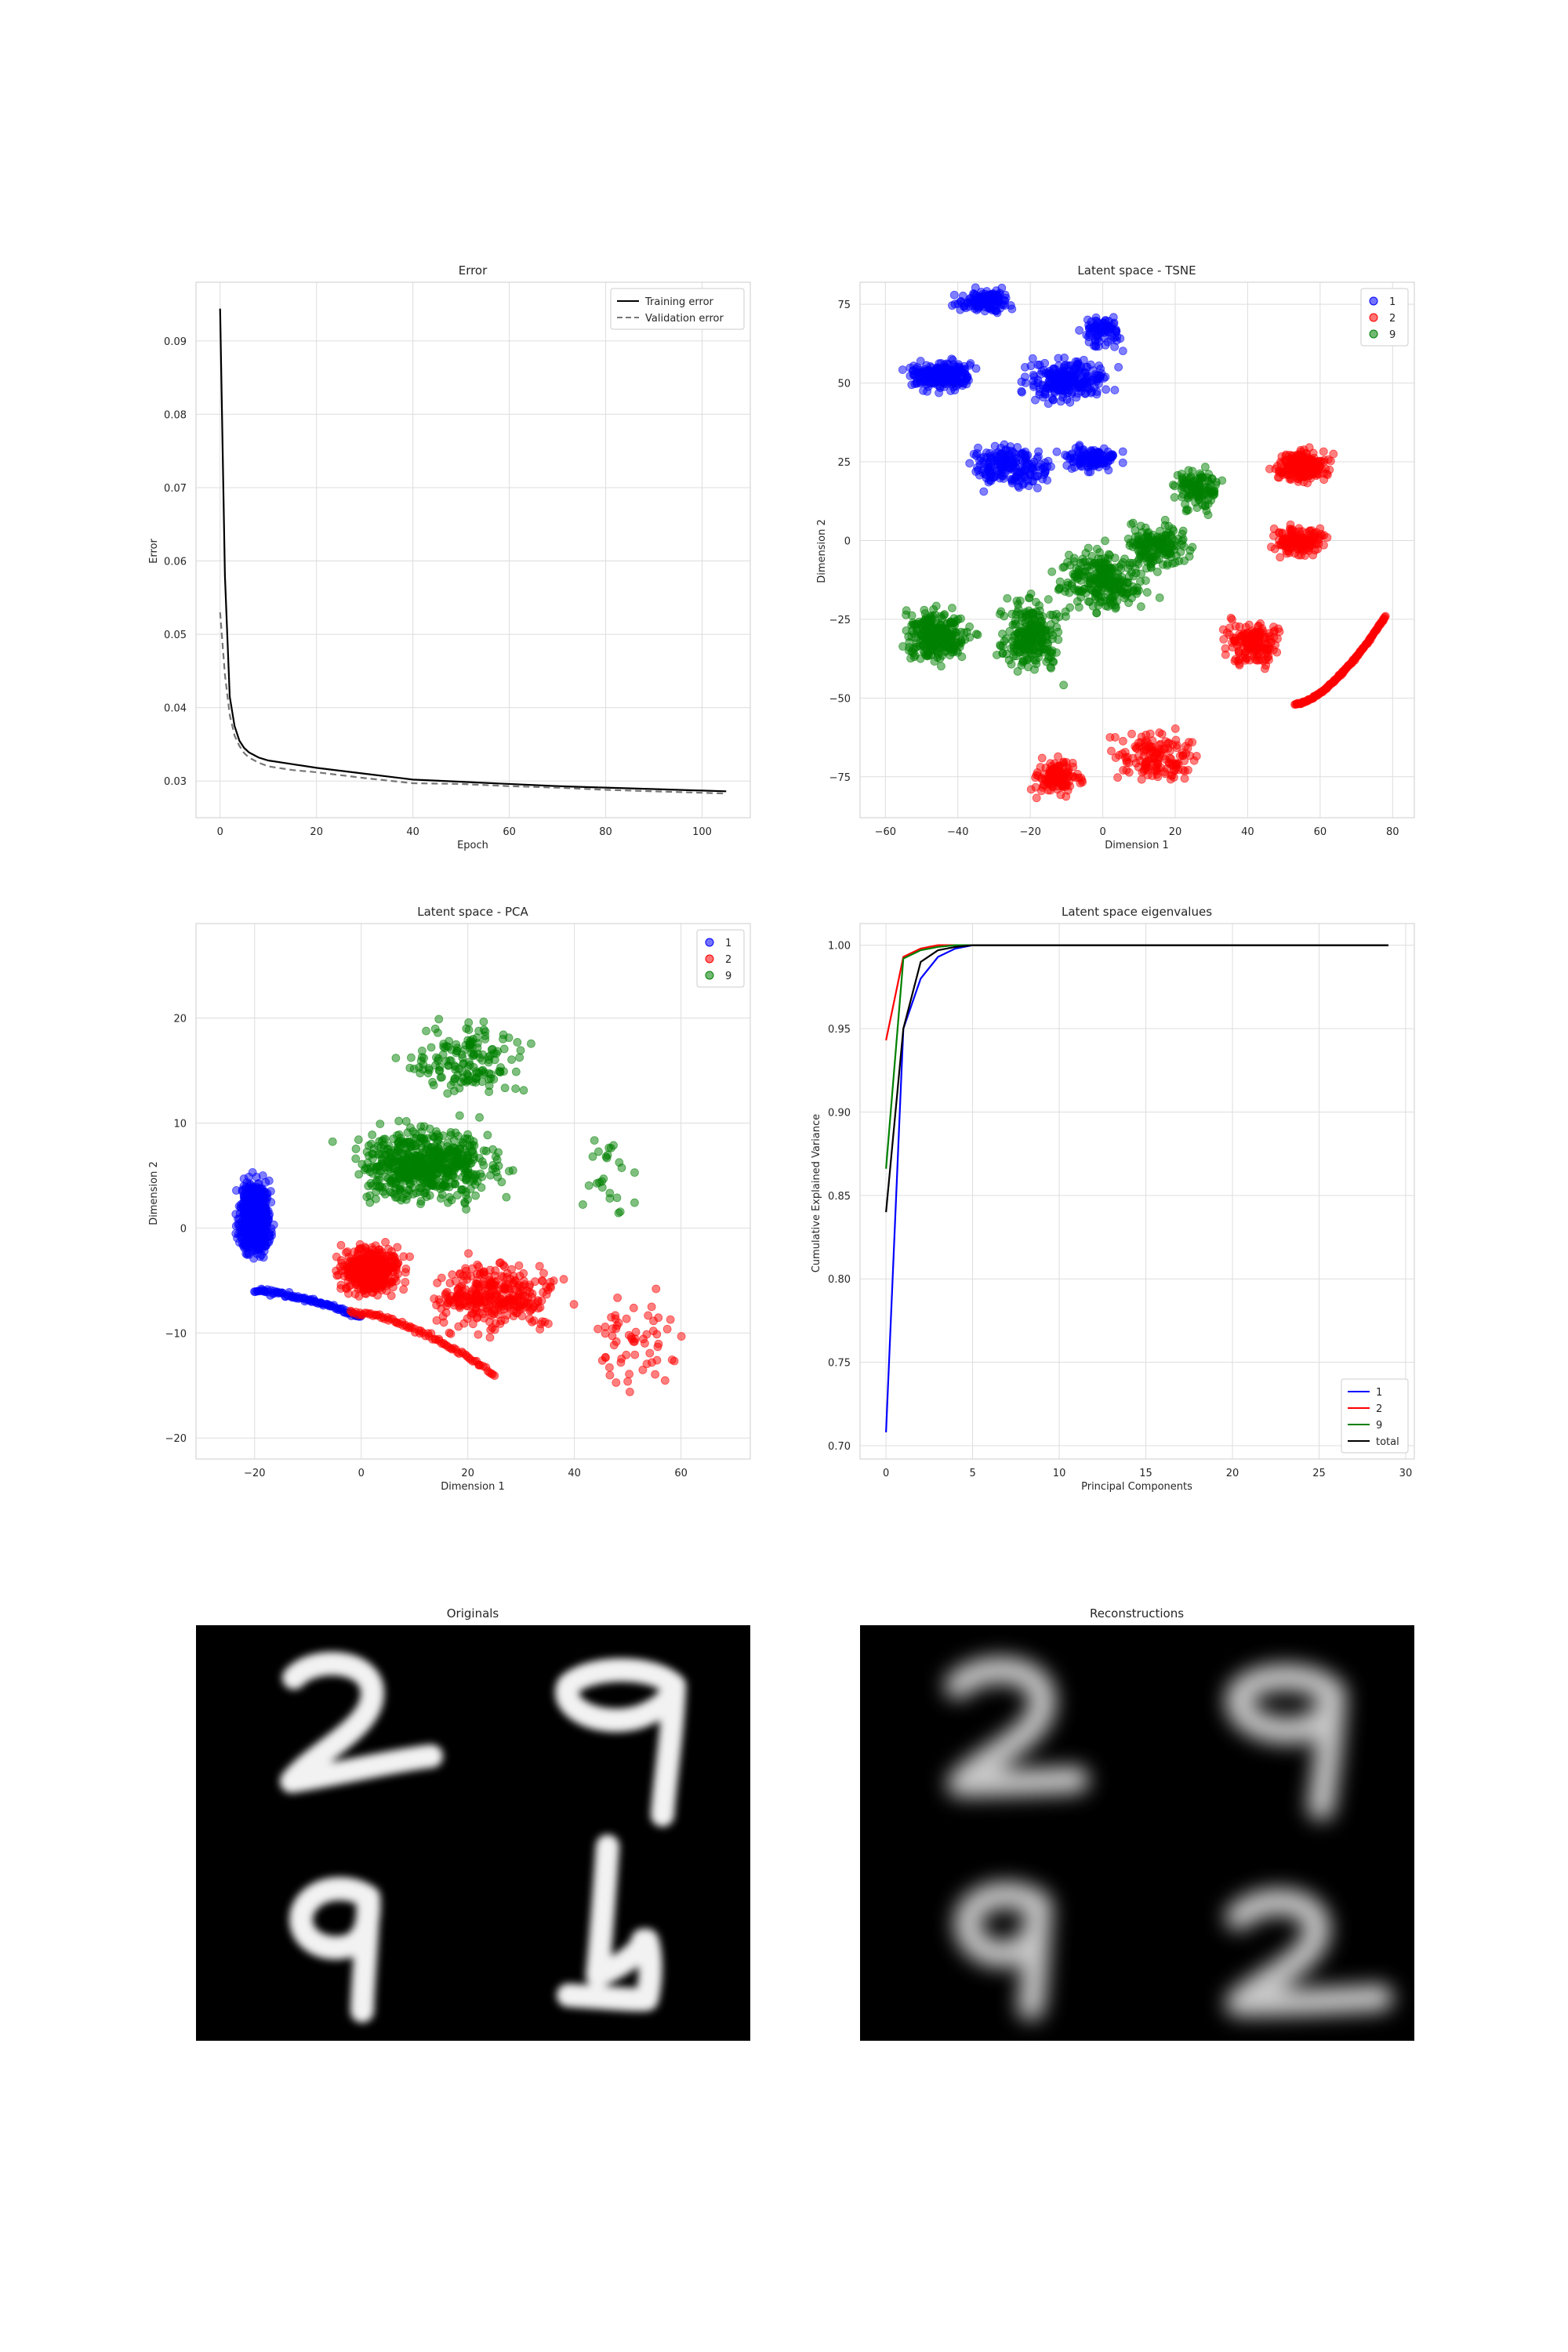 This screenshot has height=2352, width=1568. I want to click on x-tick-label: 80, so click(1392, 832).